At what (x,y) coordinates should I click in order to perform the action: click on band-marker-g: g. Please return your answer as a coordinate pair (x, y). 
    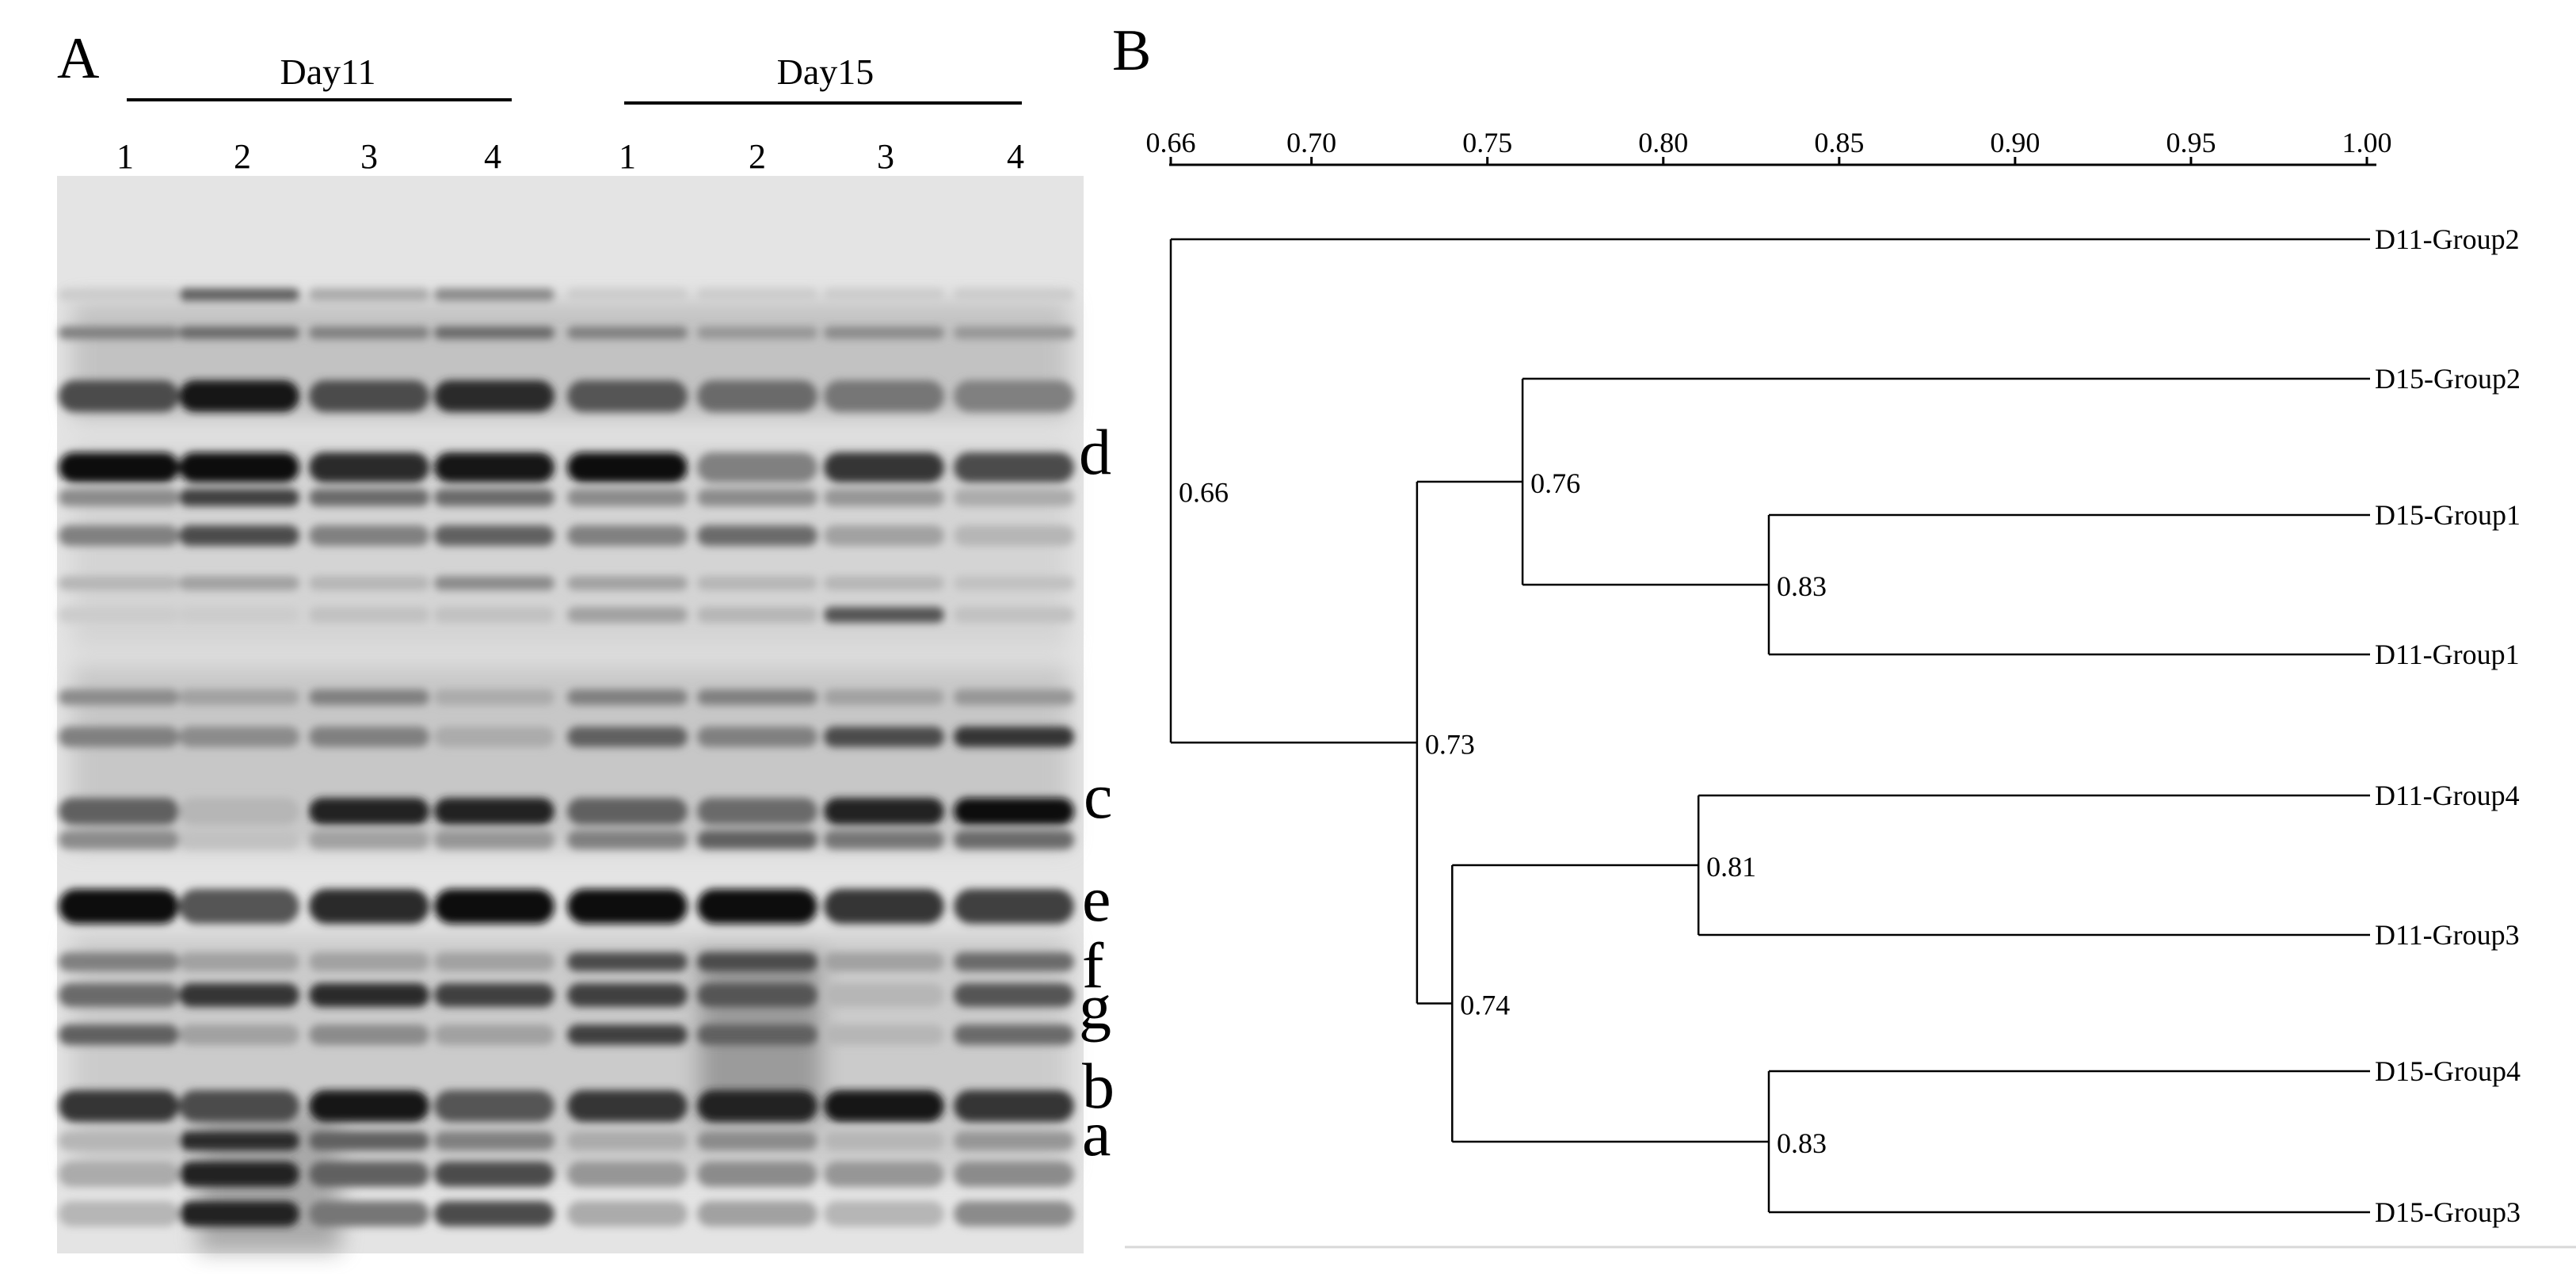
    Looking at the image, I should click on (1095, 1007).